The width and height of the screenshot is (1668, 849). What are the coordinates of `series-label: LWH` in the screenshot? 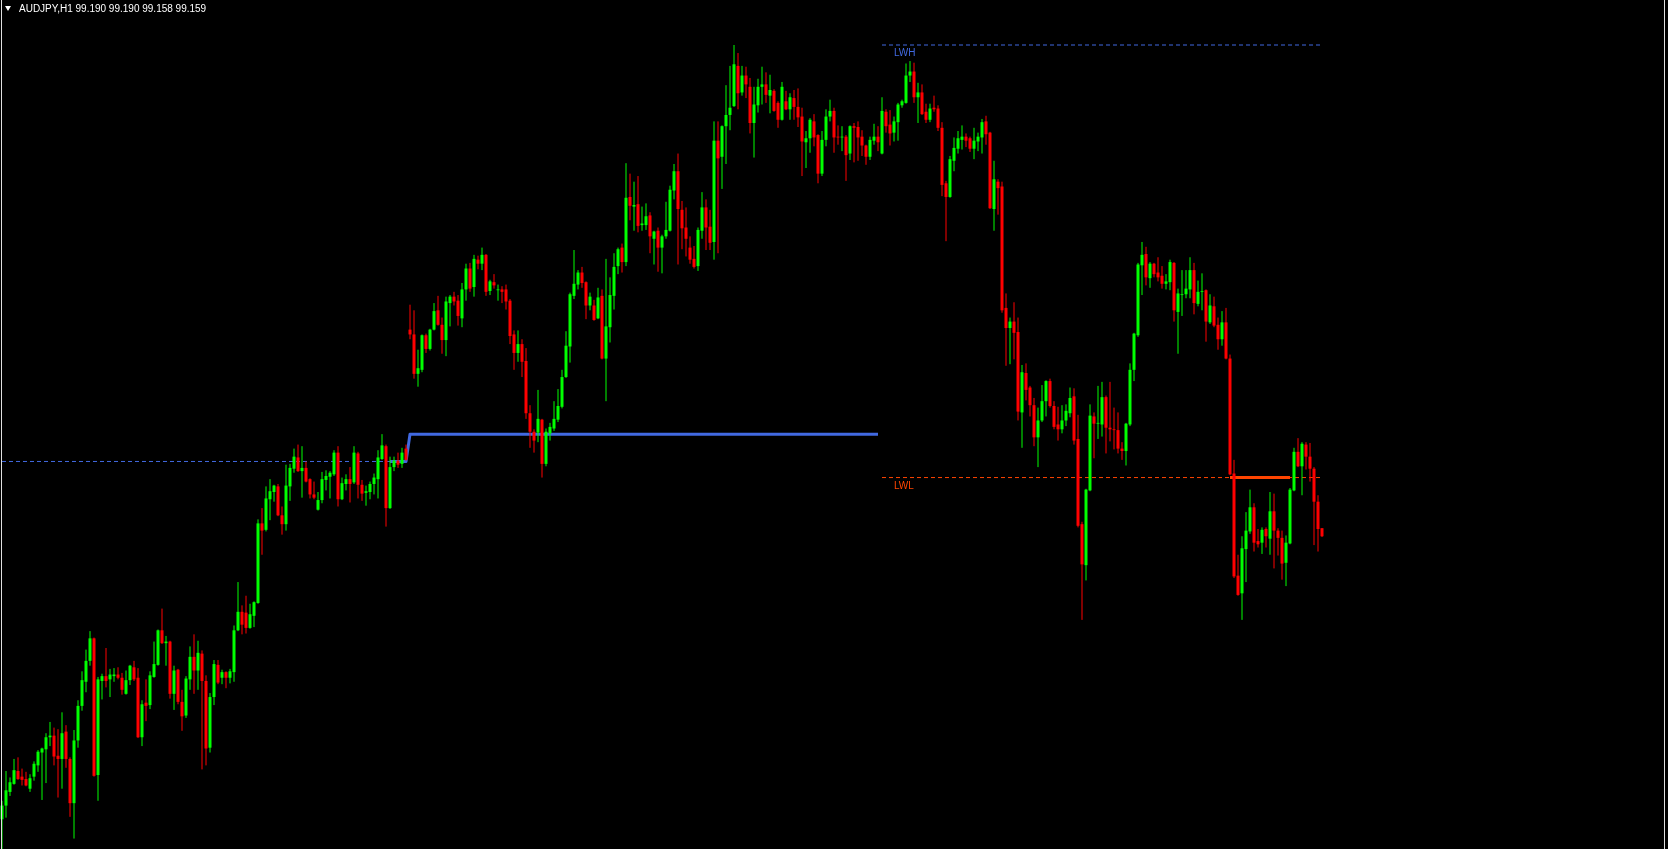 It's located at (905, 52).